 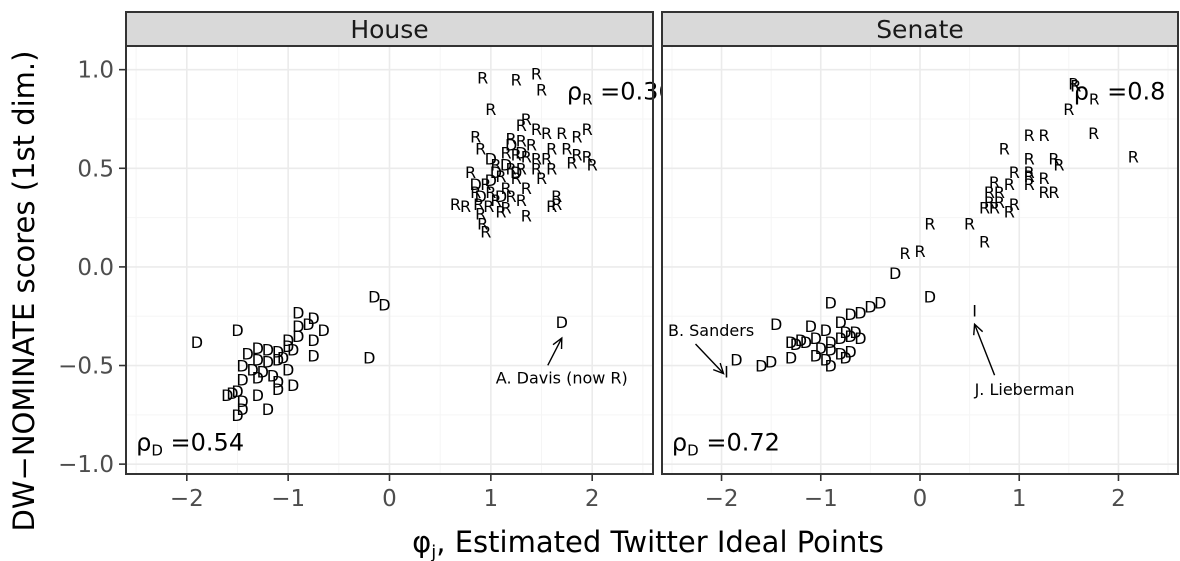 I want to click on y-tick-label: −1.0, so click(x=86, y=465).